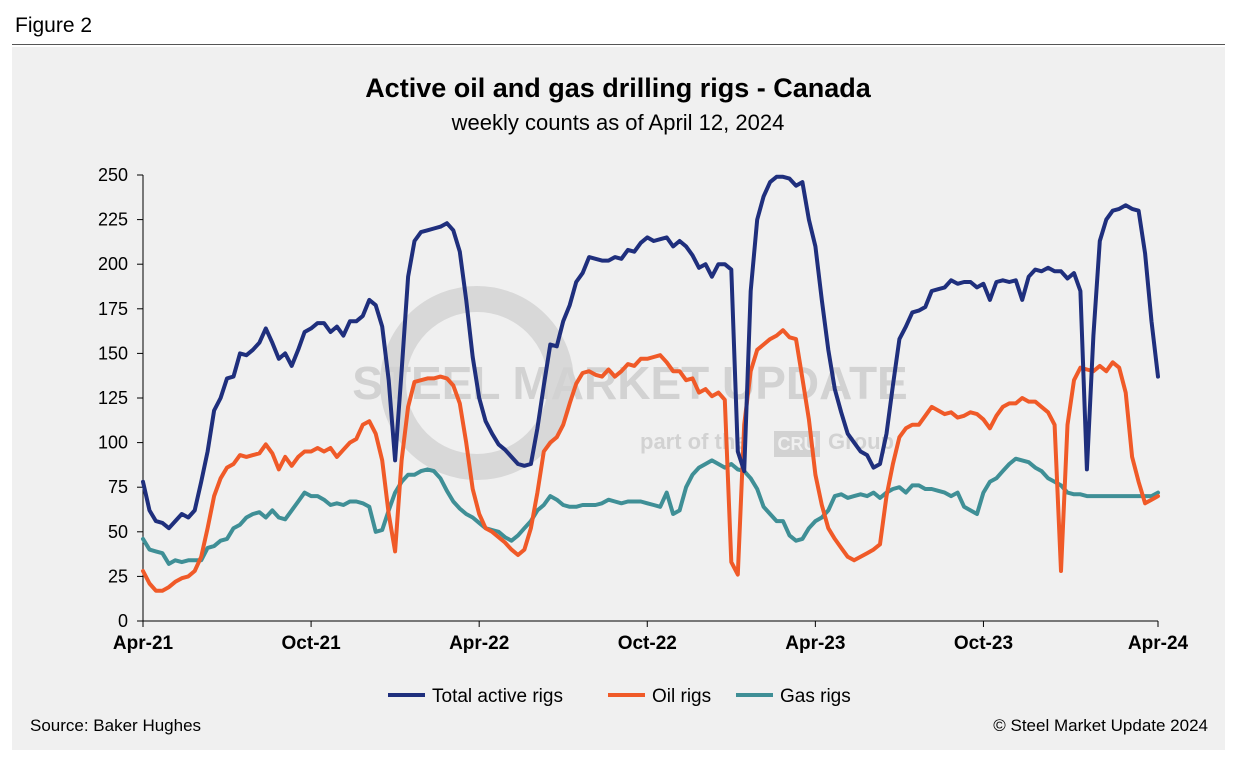 The width and height of the screenshot is (1233, 758). I want to click on watermark-cru: CRU, so click(797, 444).